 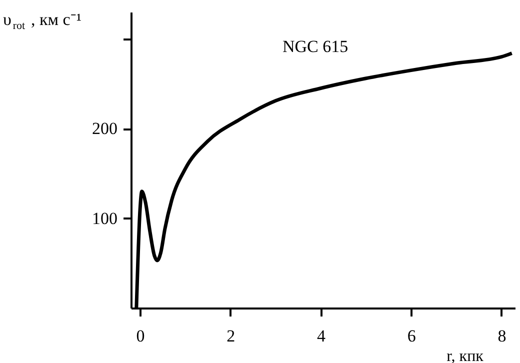 I want to click on y-tick-label: 200, so click(x=105, y=128).